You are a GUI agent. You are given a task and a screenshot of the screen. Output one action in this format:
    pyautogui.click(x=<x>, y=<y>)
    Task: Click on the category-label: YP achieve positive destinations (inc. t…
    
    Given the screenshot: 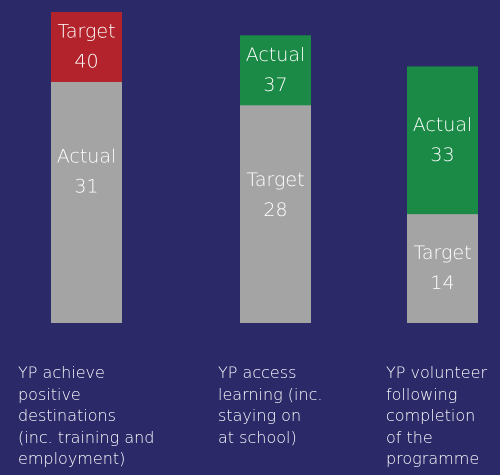 What is the action you would take?
    pyautogui.click(x=86, y=415)
    